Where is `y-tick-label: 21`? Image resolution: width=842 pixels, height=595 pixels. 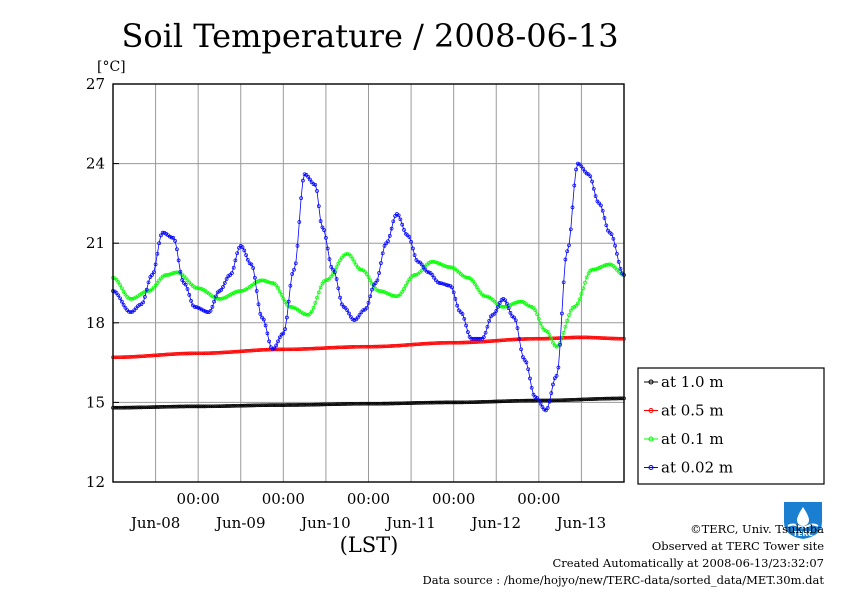
y-tick-label: 21 is located at coordinates (95, 243).